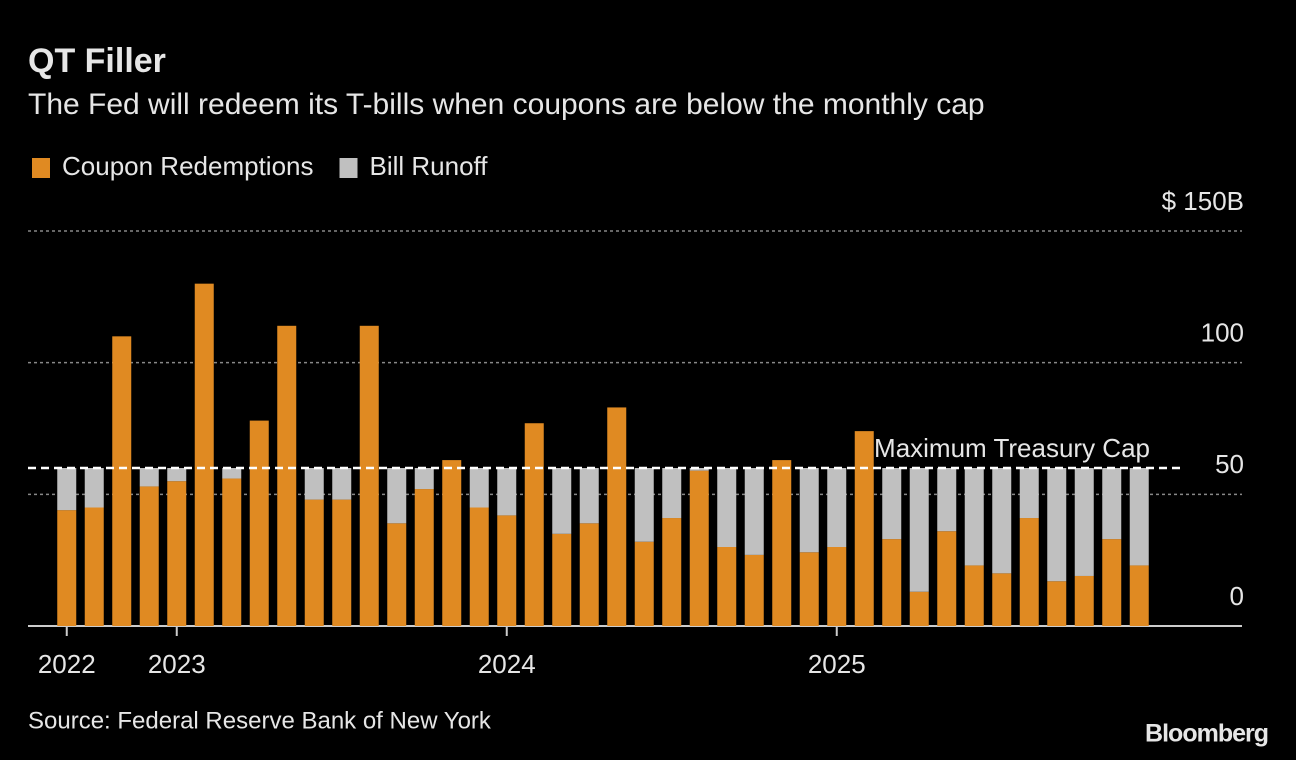 The height and width of the screenshot is (760, 1296). Describe the element at coordinates (1229, 464) in the screenshot. I see `y-tick-label: 50` at that location.